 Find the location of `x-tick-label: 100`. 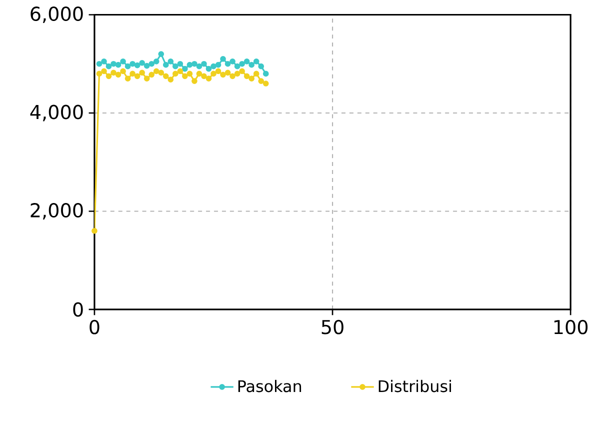

x-tick-label: 100 is located at coordinates (571, 327).